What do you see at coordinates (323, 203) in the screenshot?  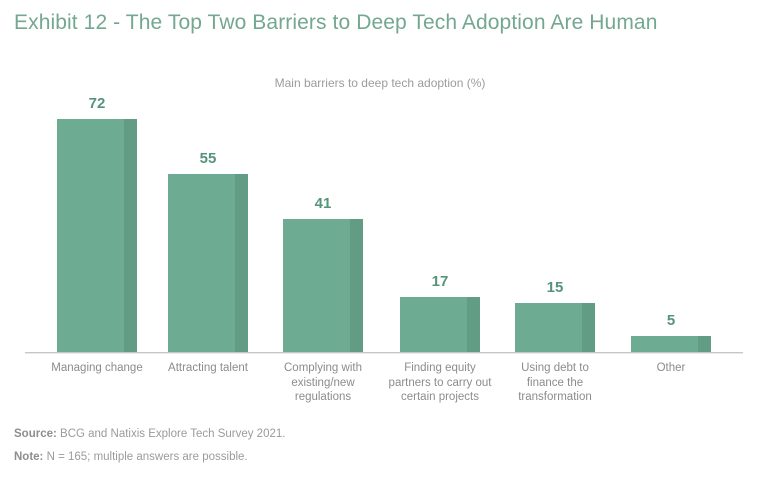 I see `bar-value-label: 41` at bounding box center [323, 203].